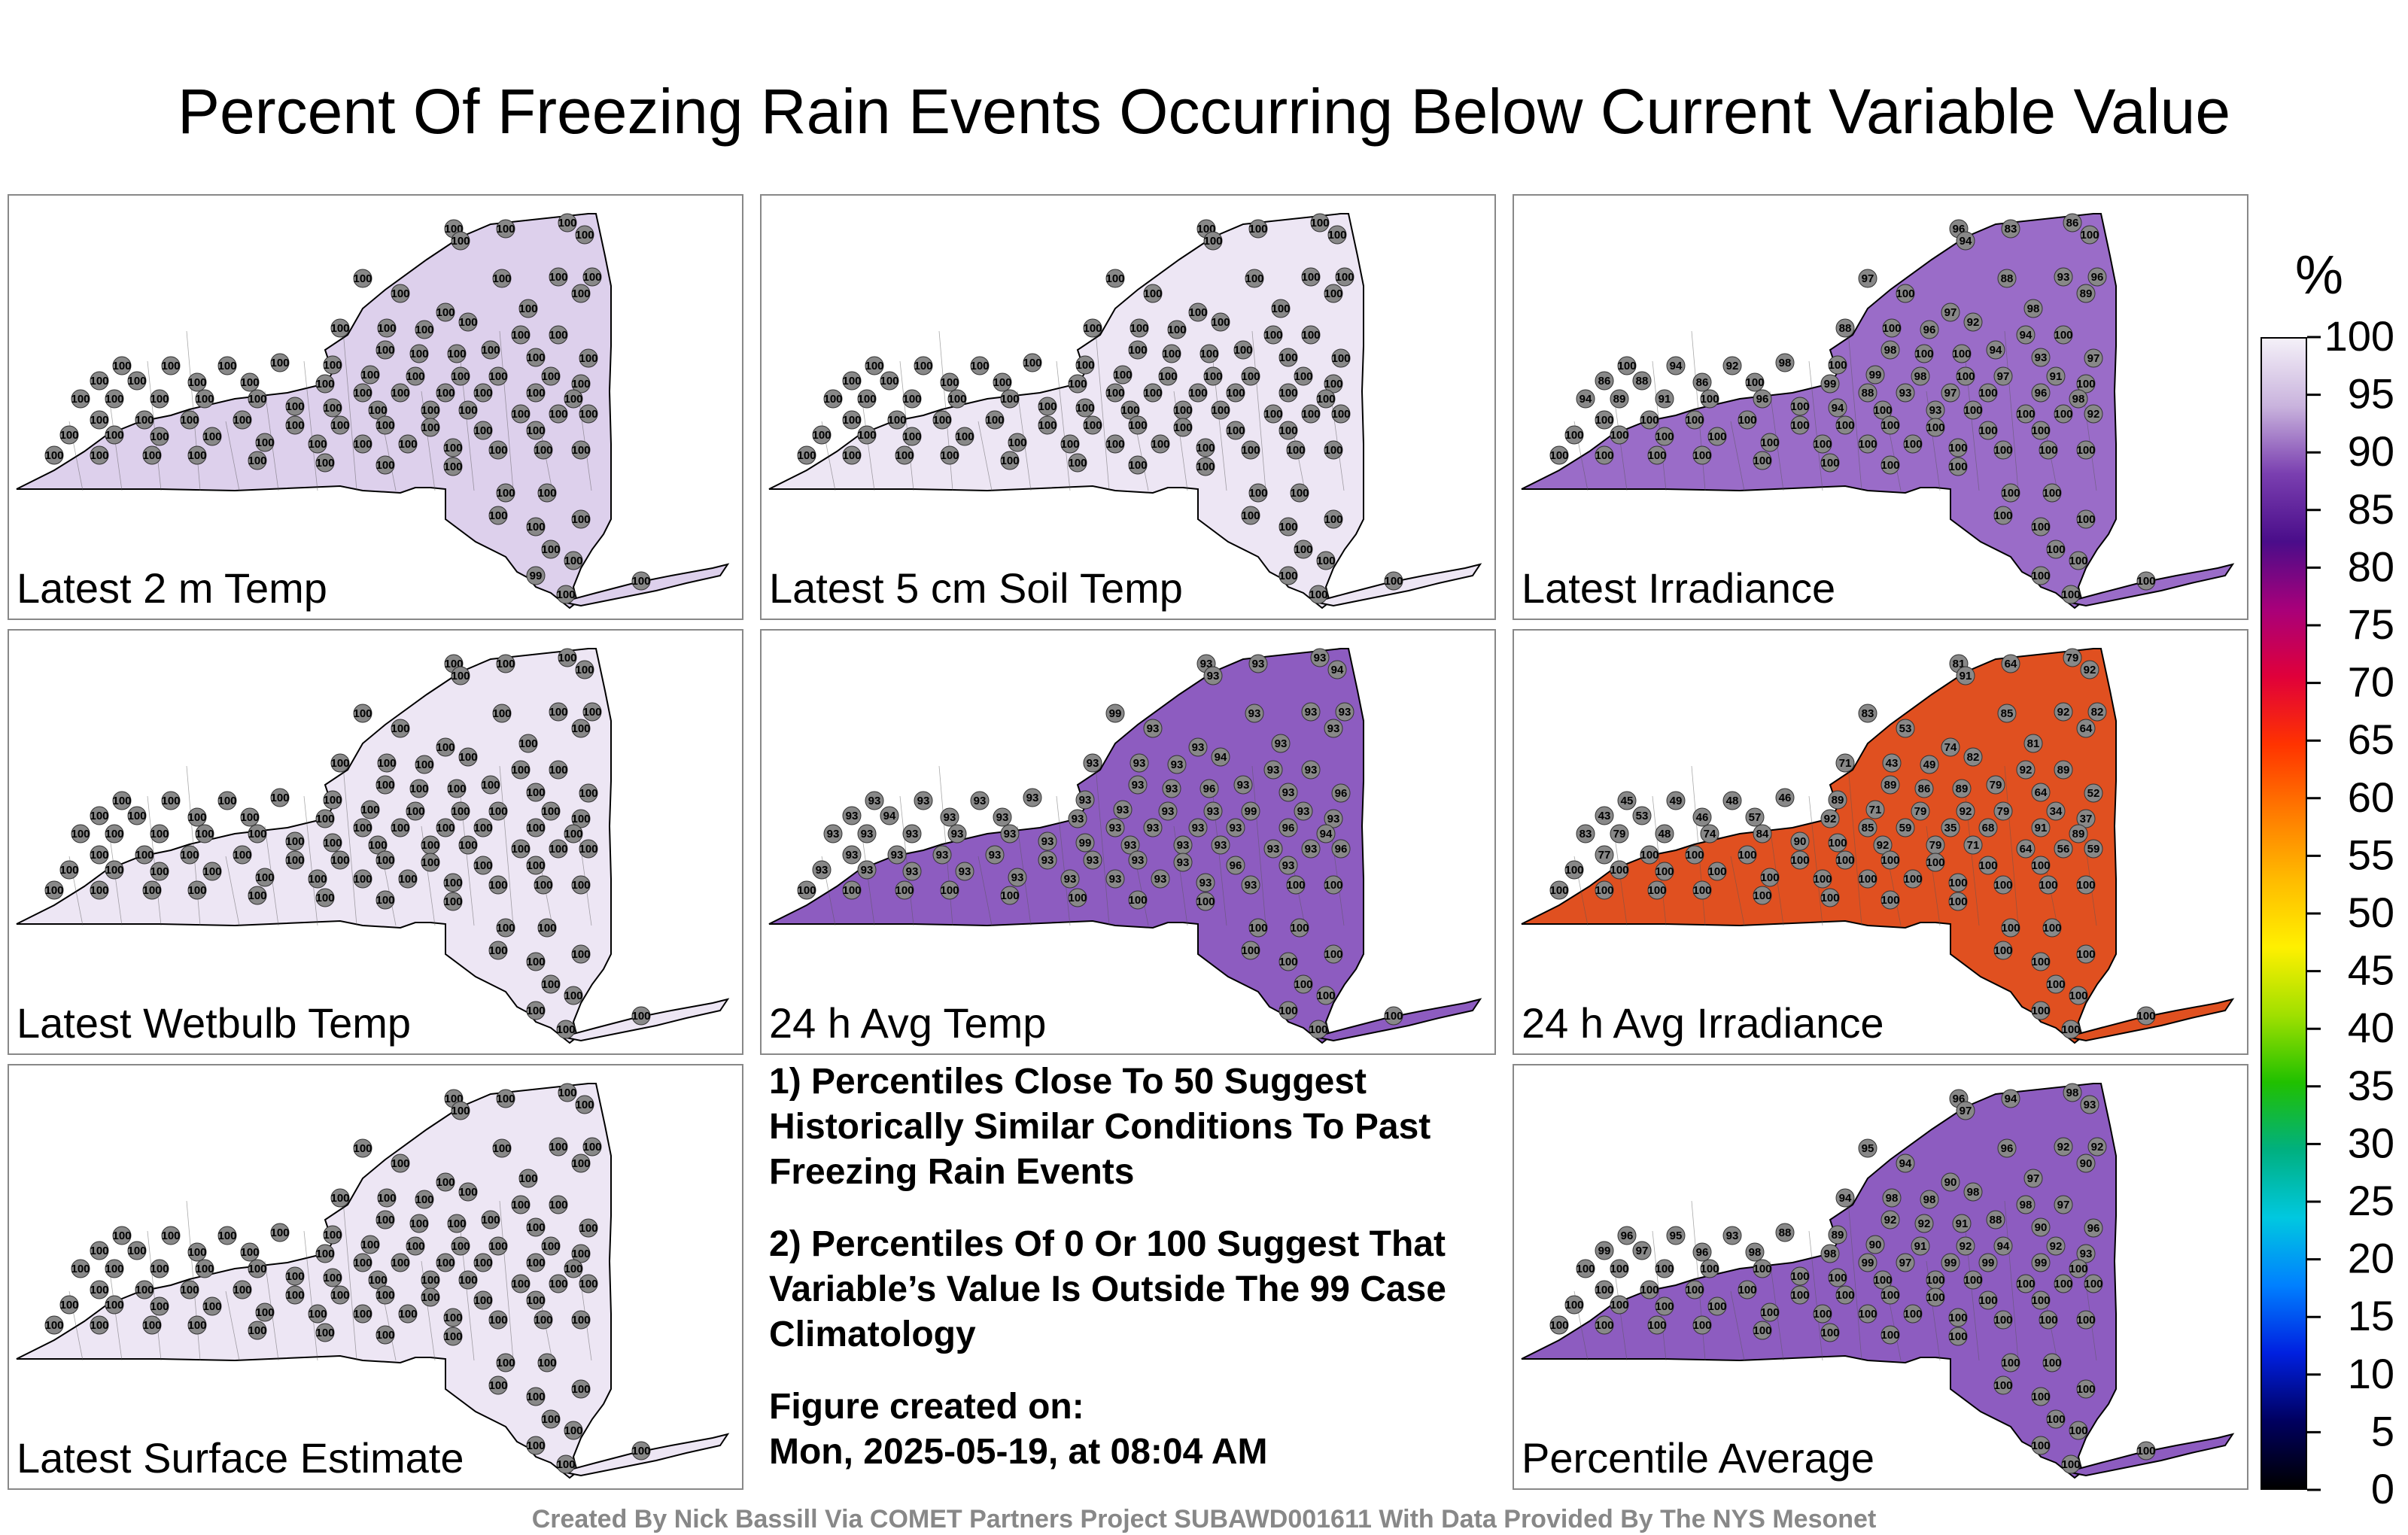  Describe the element at coordinates (2097, 712) in the screenshot. I see `station-value: 82` at that location.